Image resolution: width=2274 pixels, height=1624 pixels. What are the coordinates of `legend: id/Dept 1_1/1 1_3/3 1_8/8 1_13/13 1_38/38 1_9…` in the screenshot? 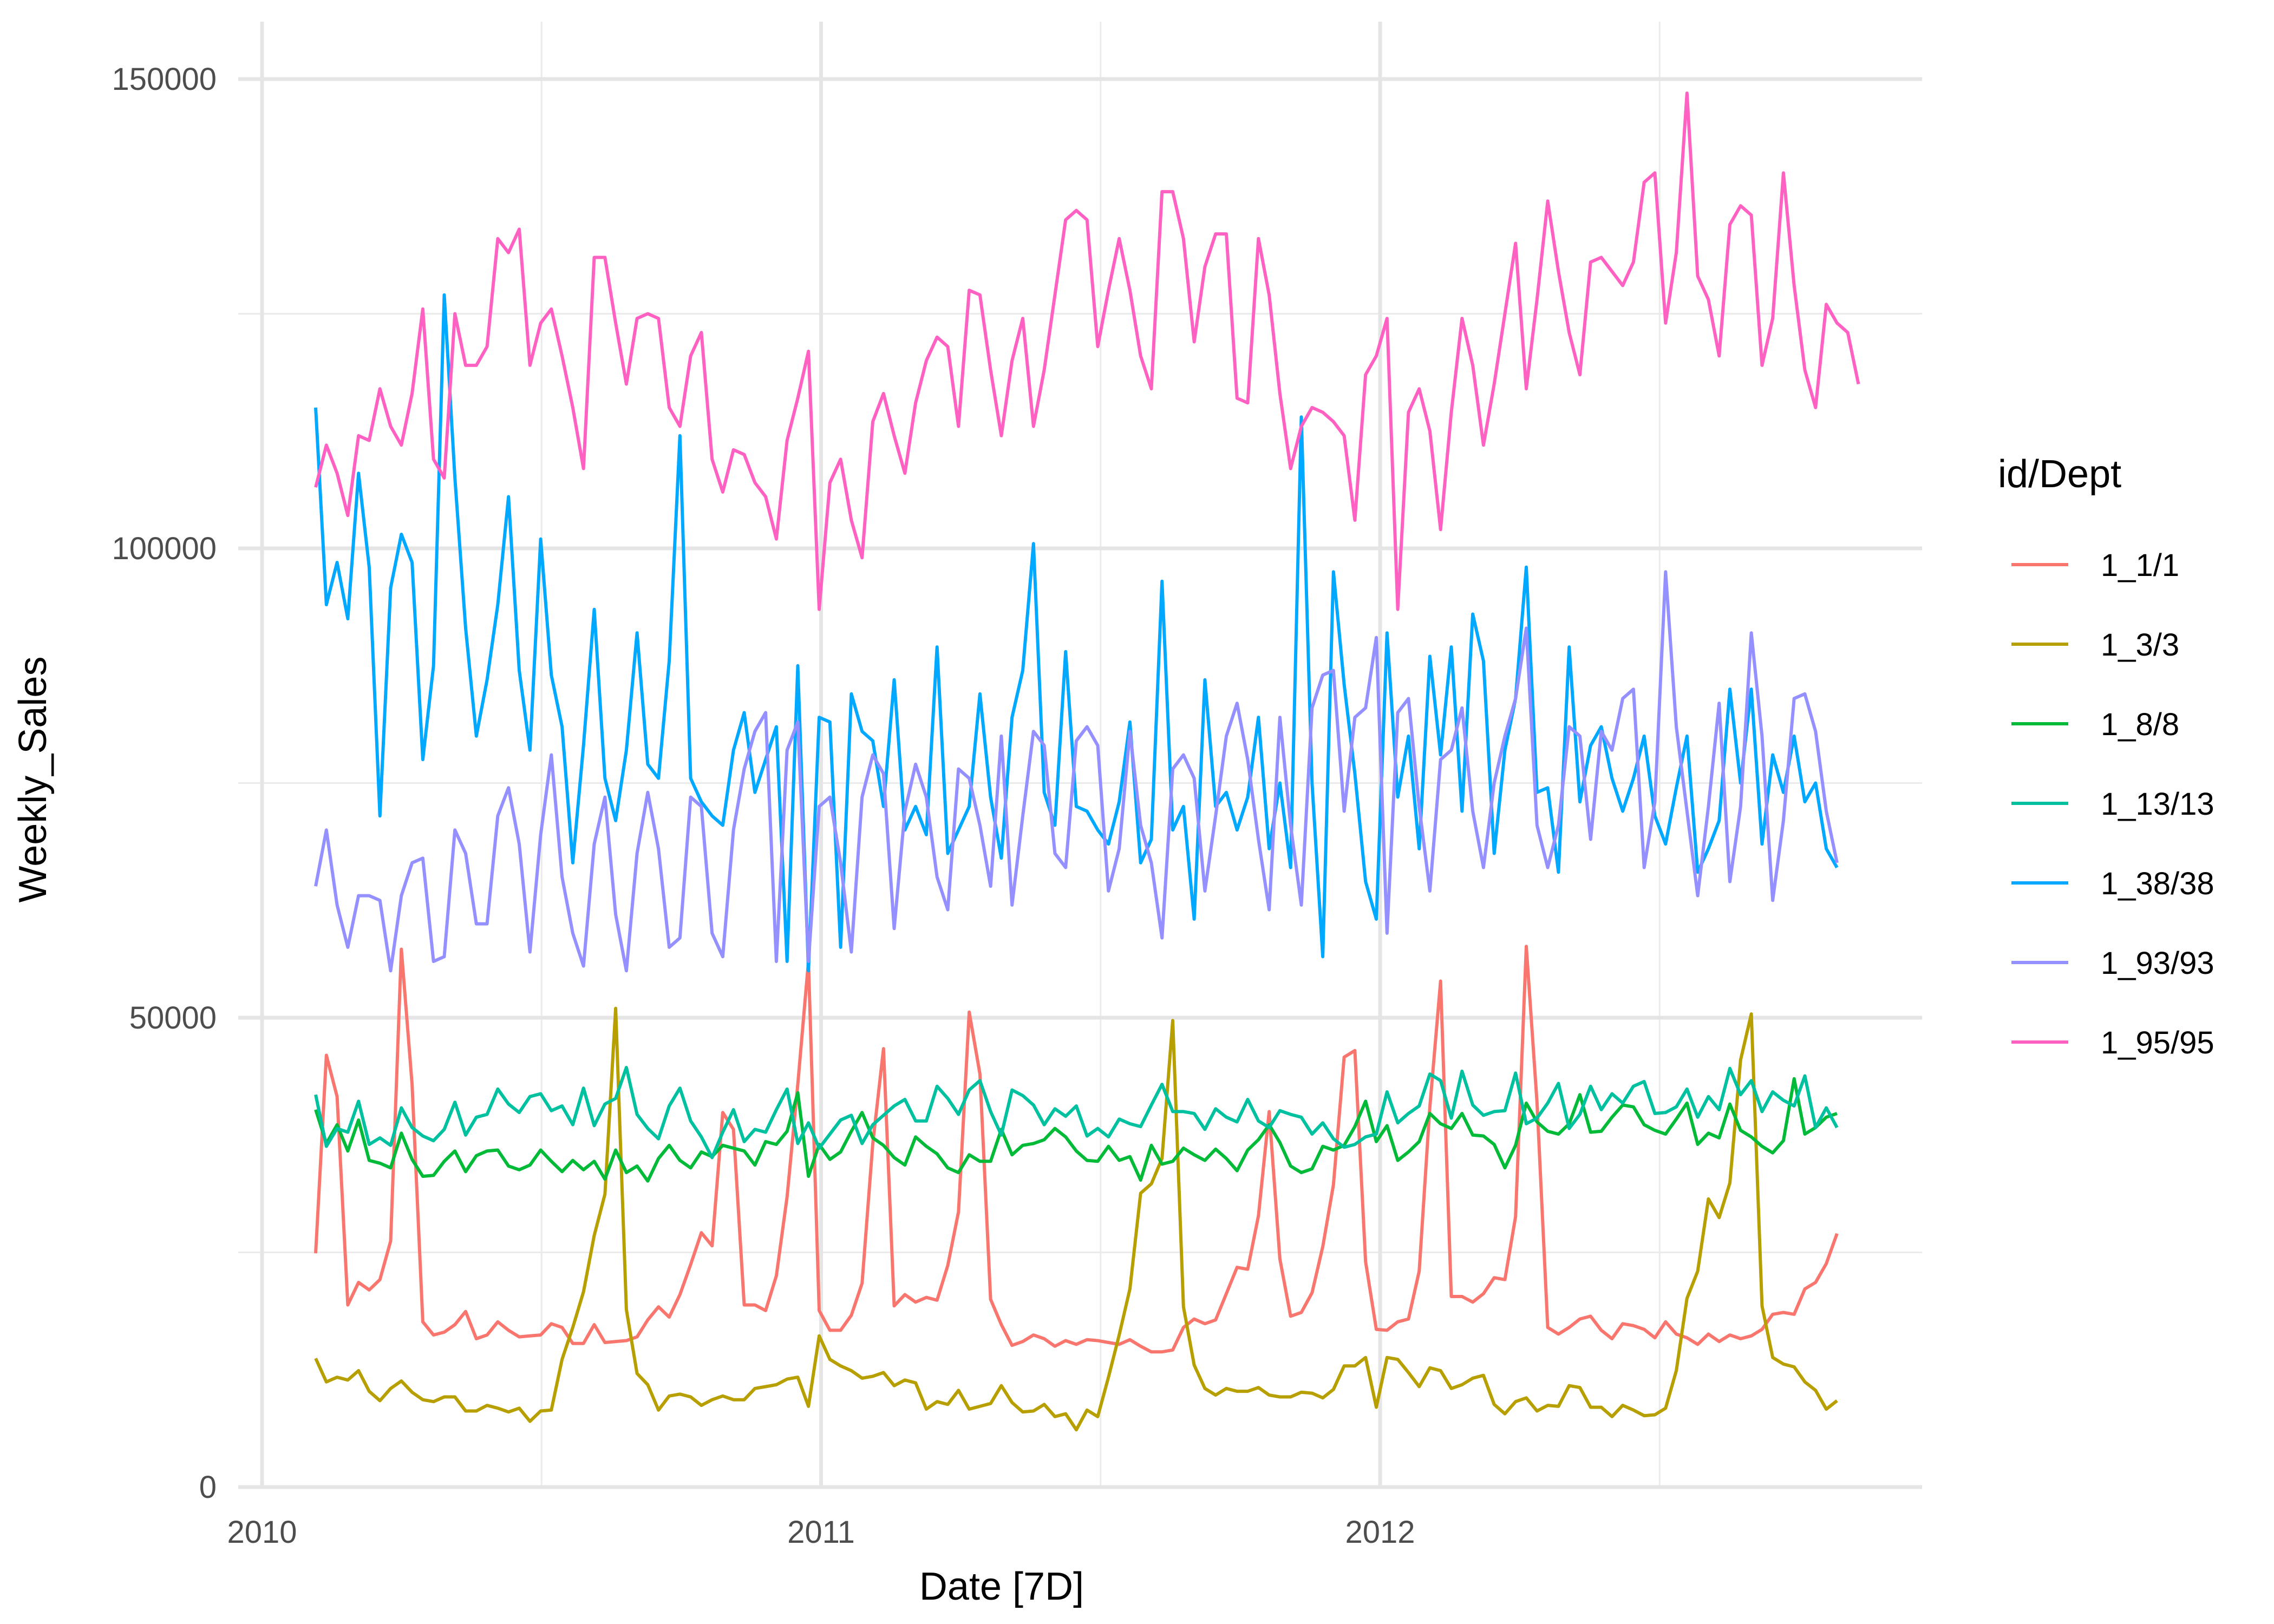 It's located at (2106, 756).